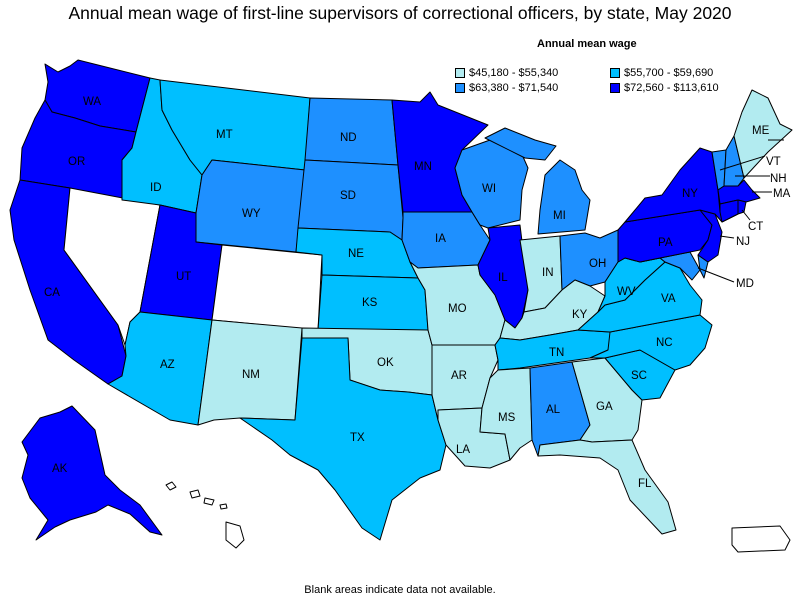 Image resolution: width=800 pixels, height=600 pixels. I want to click on label-AL: AL, so click(553, 410).